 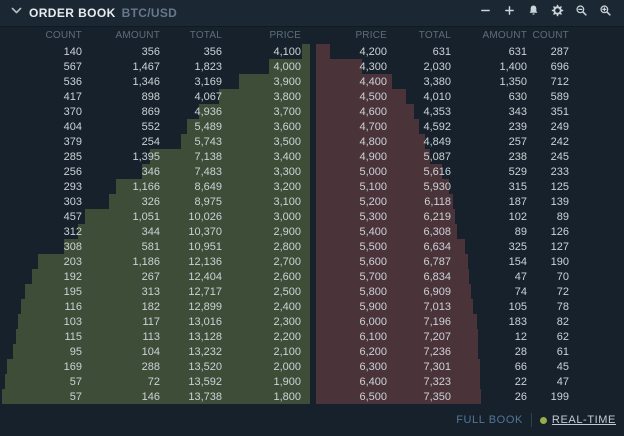 What do you see at coordinates (287, 246) in the screenshot?
I see `bids-cell-price: 2,800` at bounding box center [287, 246].